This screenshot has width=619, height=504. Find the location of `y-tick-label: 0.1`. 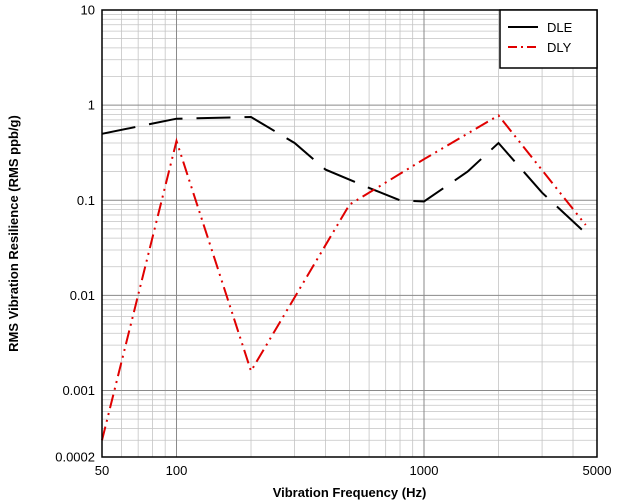

y-tick-label: 0.1 is located at coordinates (86, 200).